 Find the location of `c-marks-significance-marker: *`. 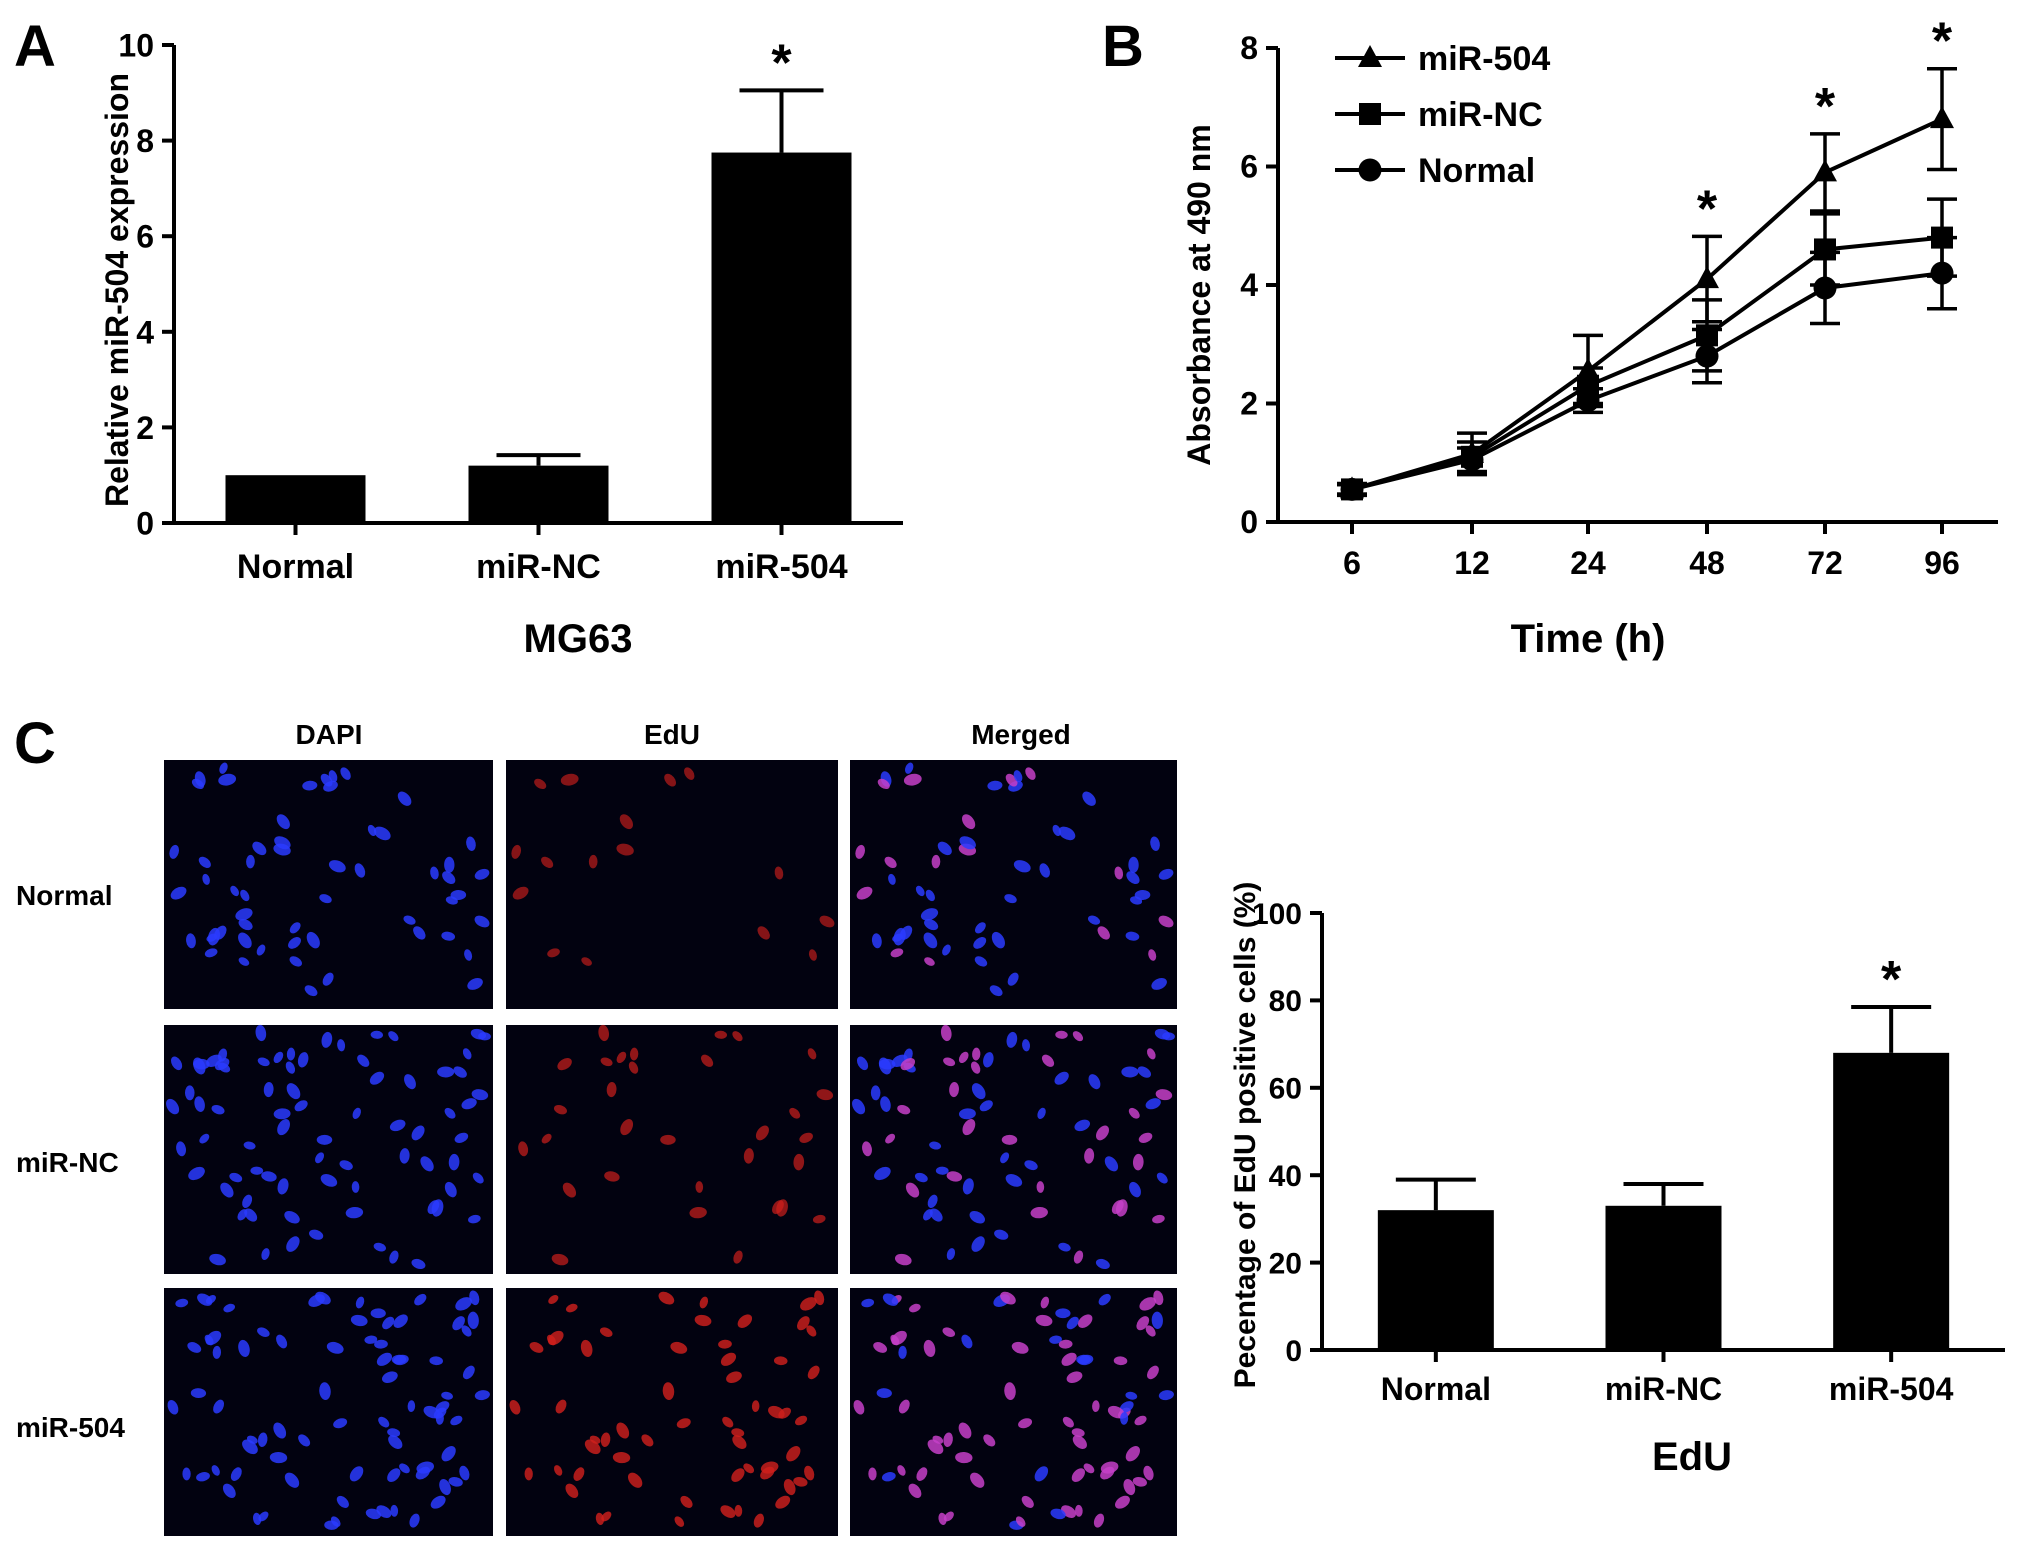

c-marks-significance-marker: * is located at coordinates (1891, 980).